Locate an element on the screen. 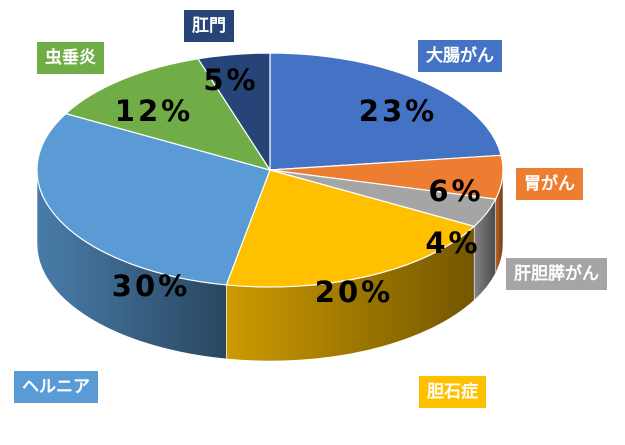 Image resolution: width=625 pixels, height=445 pixels. slice-5-category-label: ヘルニア is located at coordinates (56, 387).